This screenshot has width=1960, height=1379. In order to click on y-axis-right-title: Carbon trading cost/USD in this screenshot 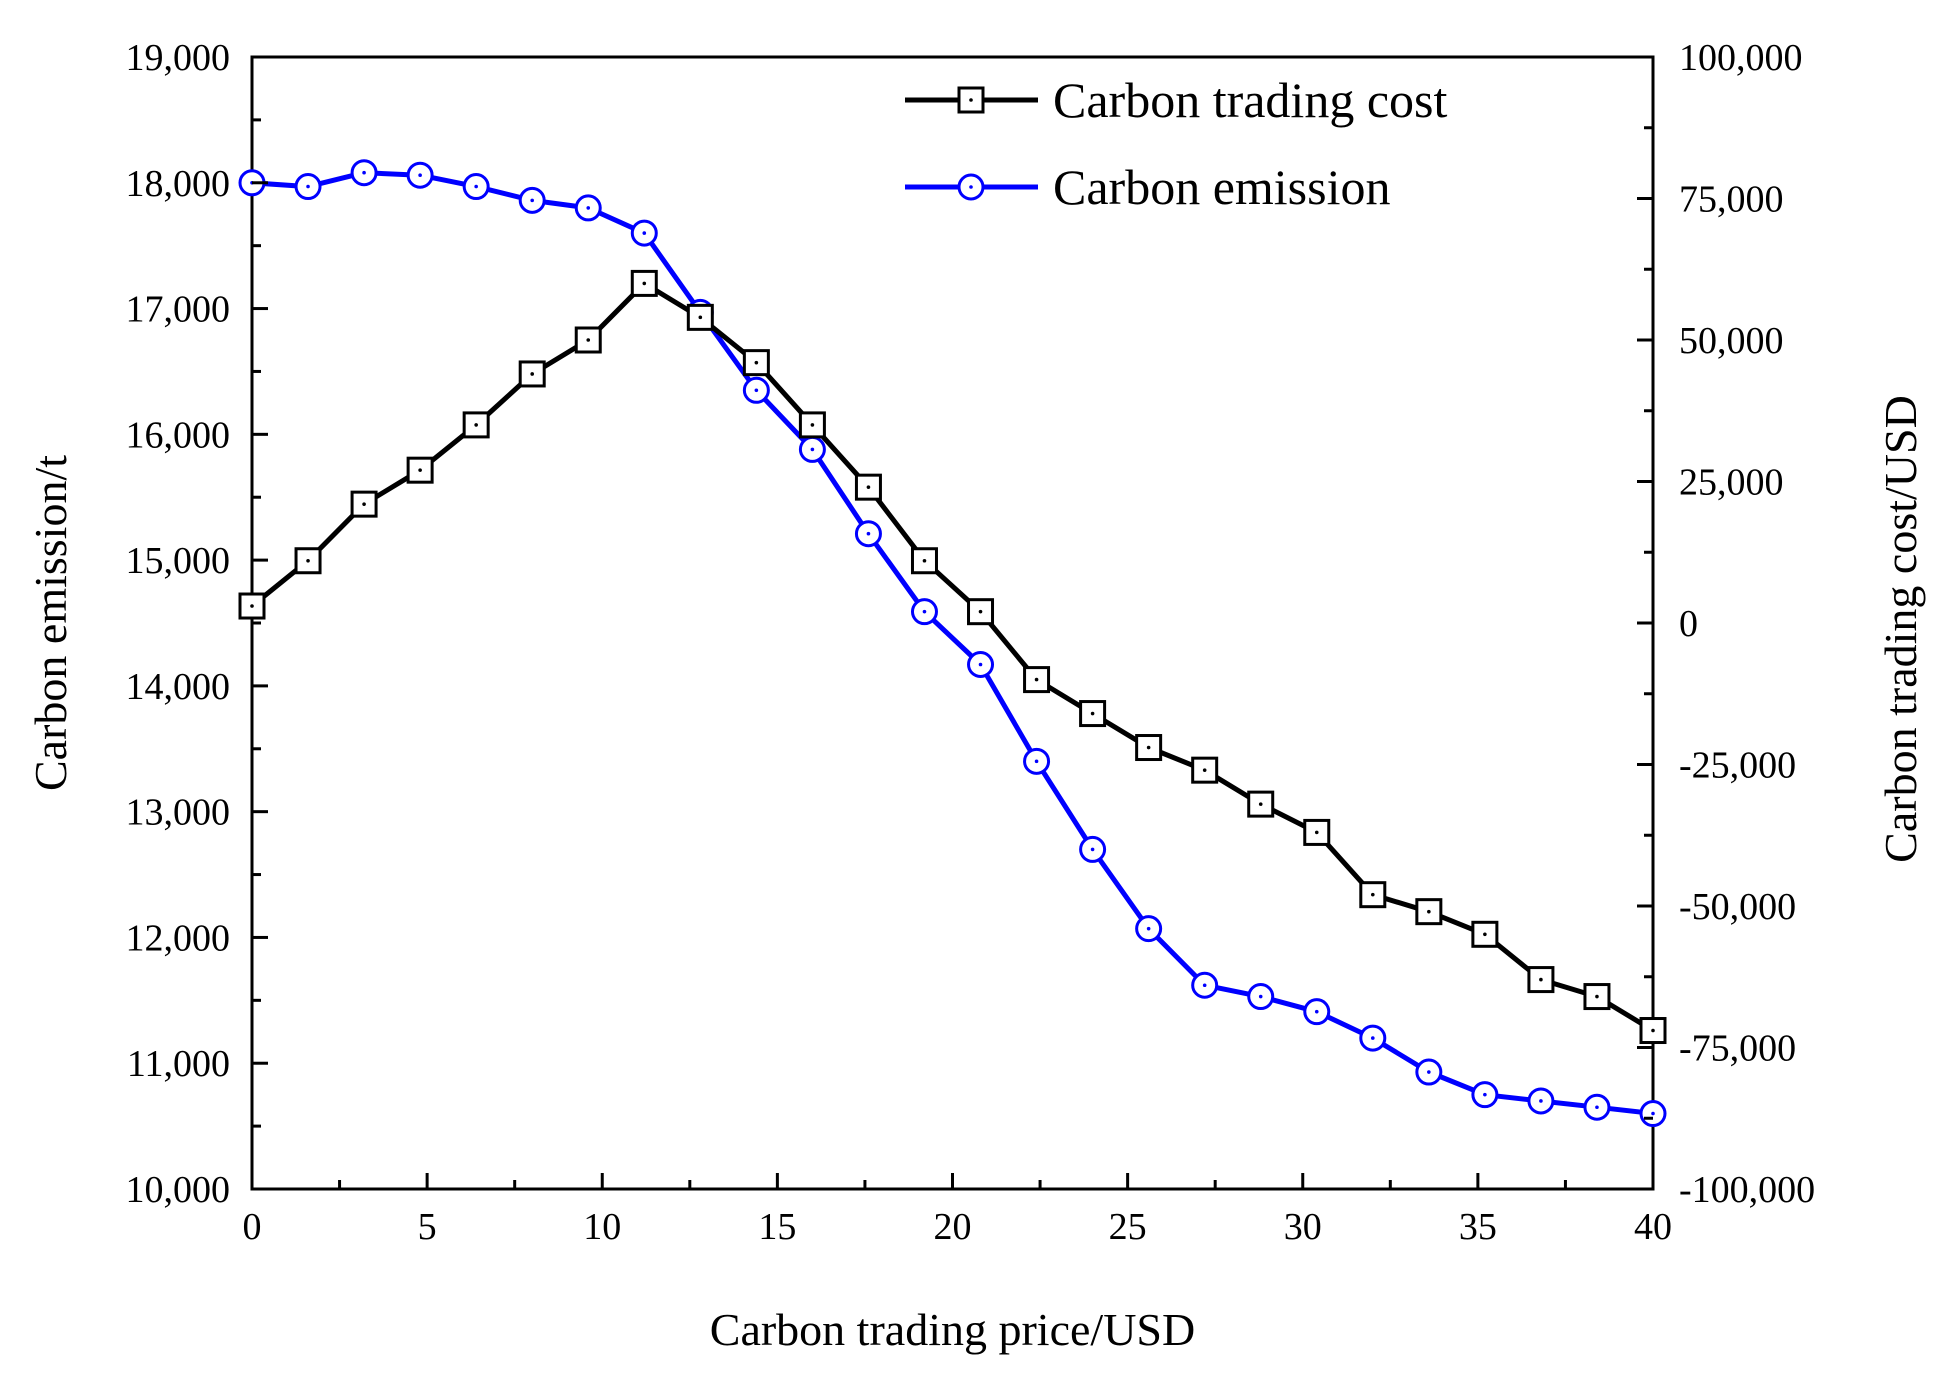, I will do `click(1900, 629)`.